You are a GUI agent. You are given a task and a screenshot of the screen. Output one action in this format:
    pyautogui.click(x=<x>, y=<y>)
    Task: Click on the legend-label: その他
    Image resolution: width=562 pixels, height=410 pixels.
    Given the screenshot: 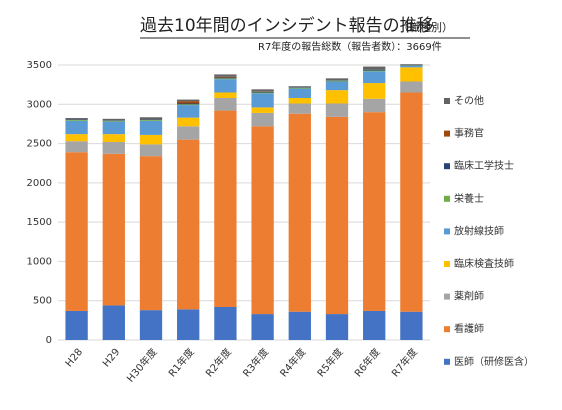 What is the action you would take?
    pyautogui.click(x=469, y=100)
    